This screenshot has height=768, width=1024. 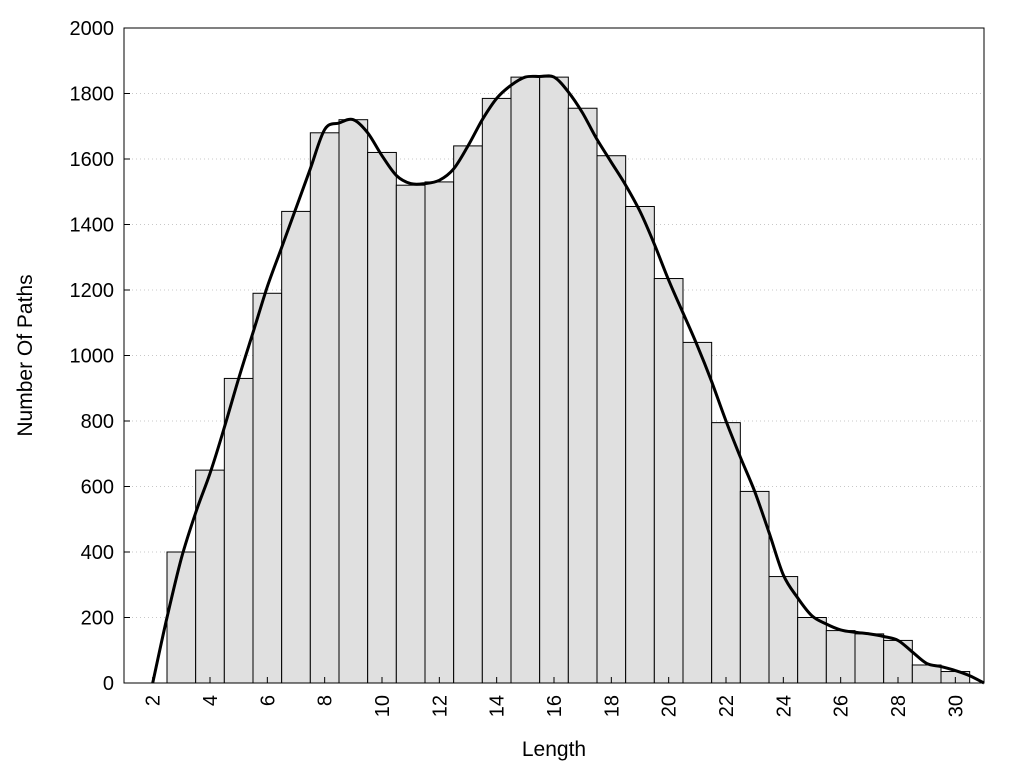 I want to click on x-tick-label: 26, so click(x=842, y=706).